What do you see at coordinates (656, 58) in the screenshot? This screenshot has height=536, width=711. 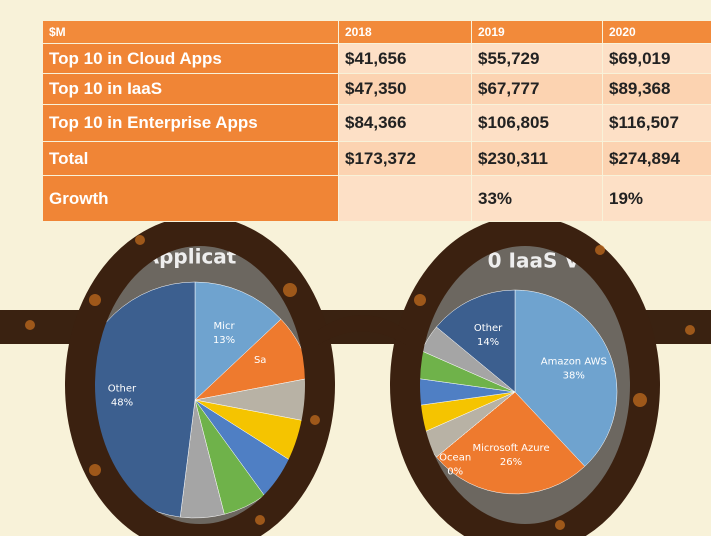 I see `value-cell: $69,019` at bounding box center [656, 58].